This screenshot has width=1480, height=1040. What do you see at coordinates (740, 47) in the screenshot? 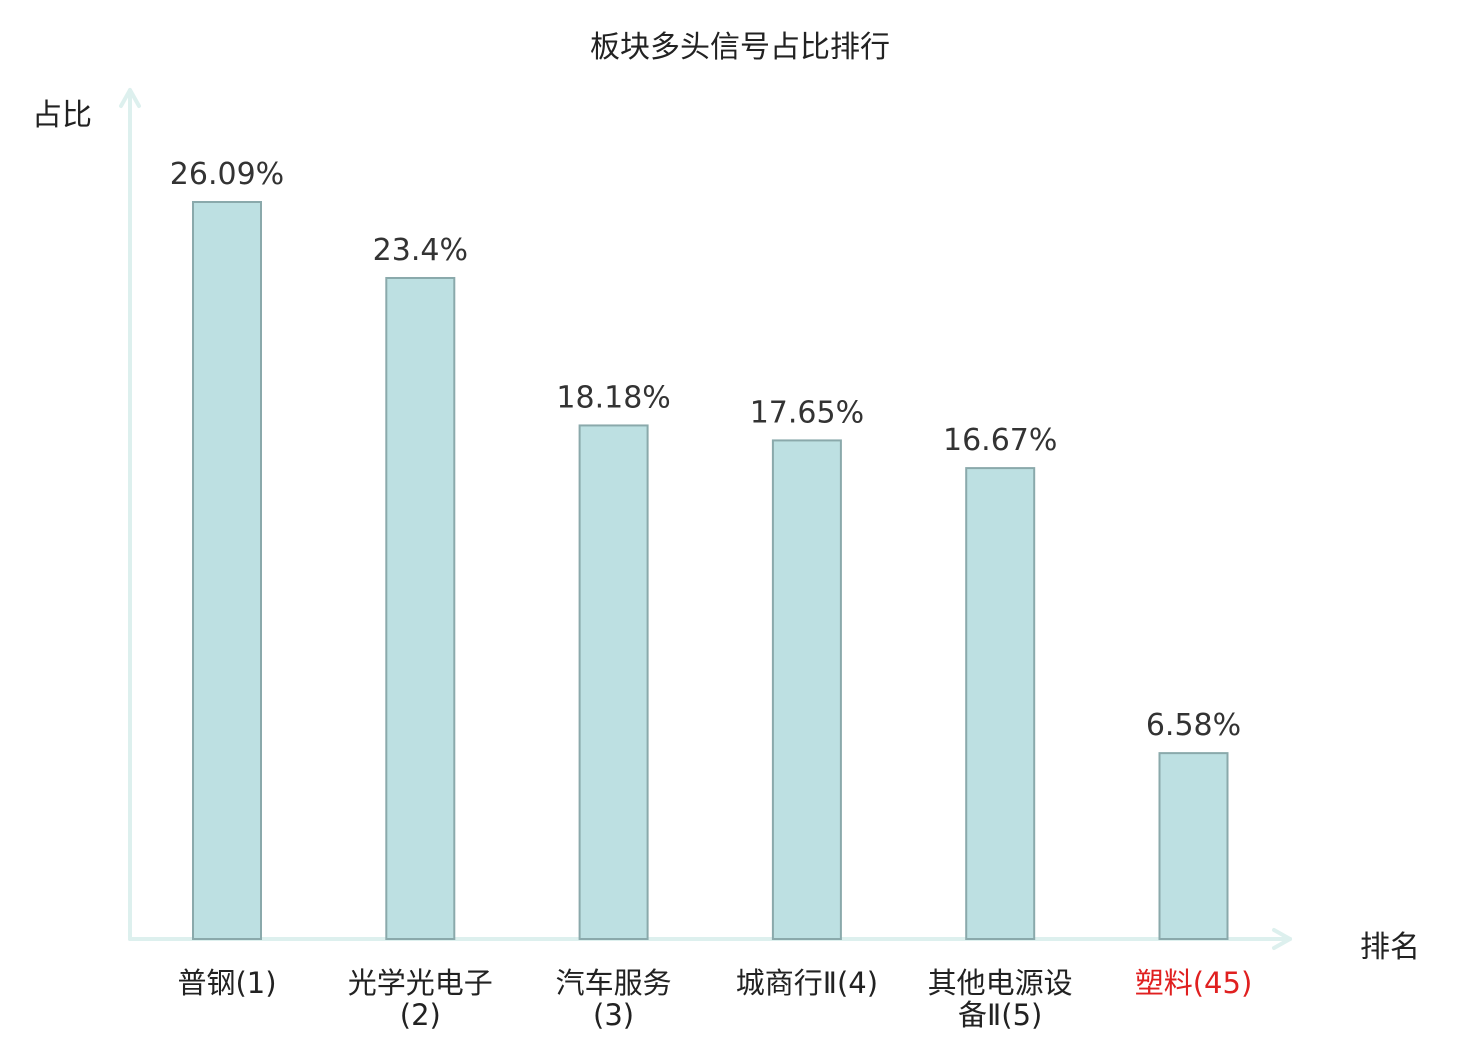
I see `chart-title: 板块多头信号占比排行` at bounding box center [740, 47].